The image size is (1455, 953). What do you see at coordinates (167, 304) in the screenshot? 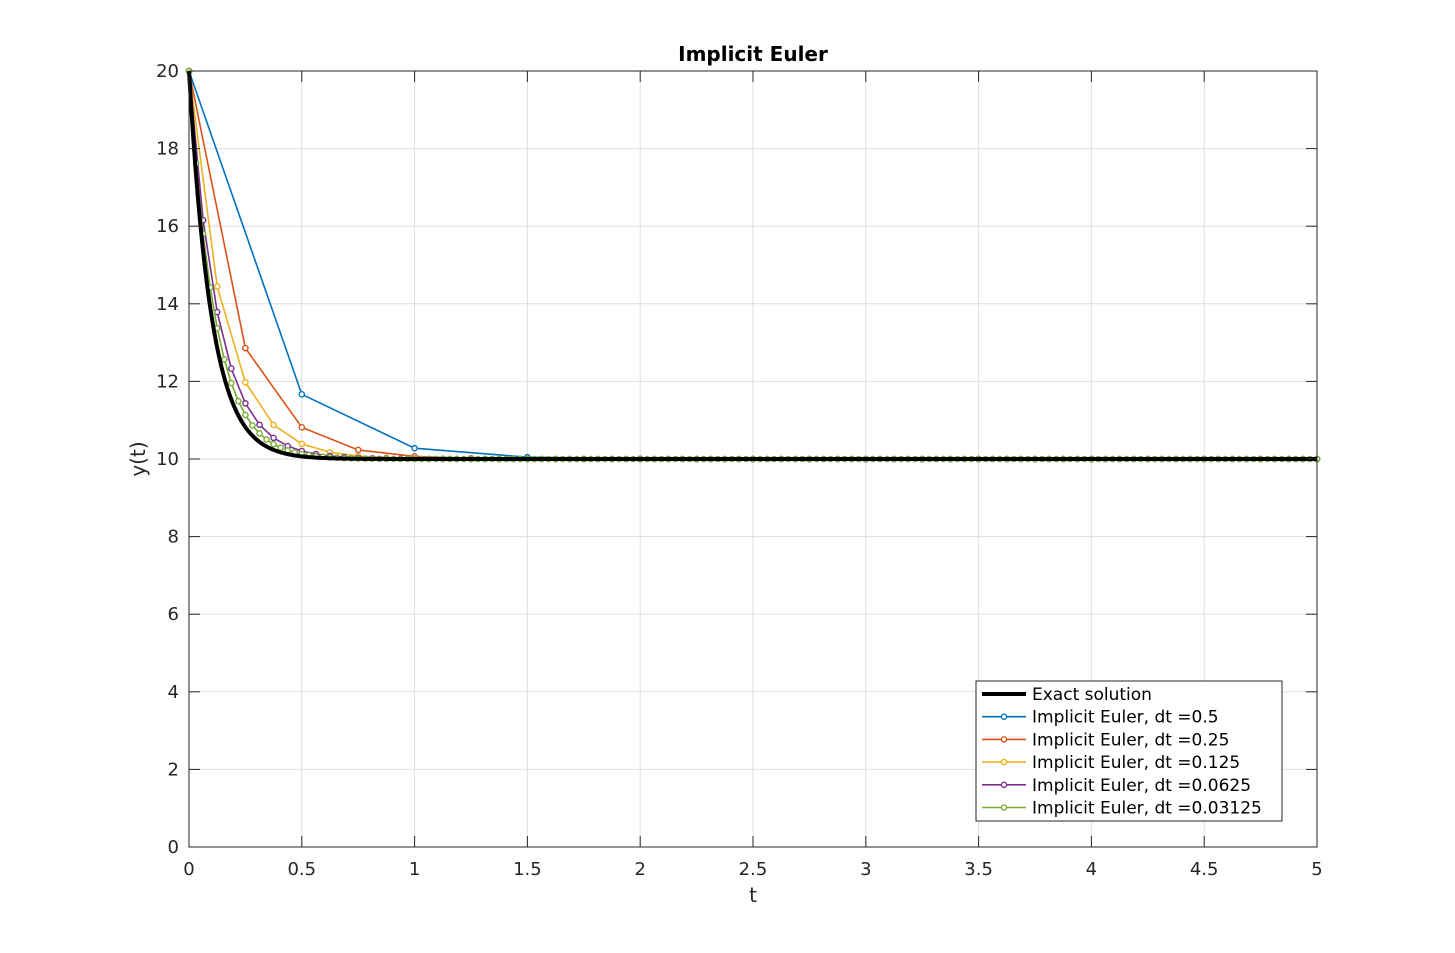
I see `y-tick-label: 14` at bounding box center [167, 304].